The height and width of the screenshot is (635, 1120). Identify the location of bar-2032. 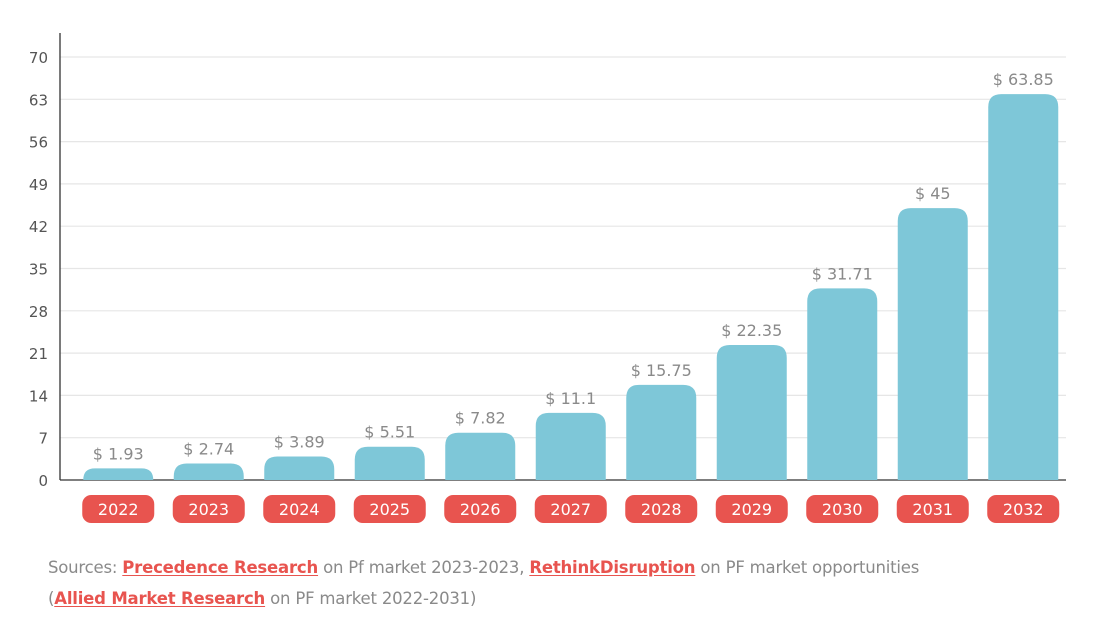
(1023, 287).